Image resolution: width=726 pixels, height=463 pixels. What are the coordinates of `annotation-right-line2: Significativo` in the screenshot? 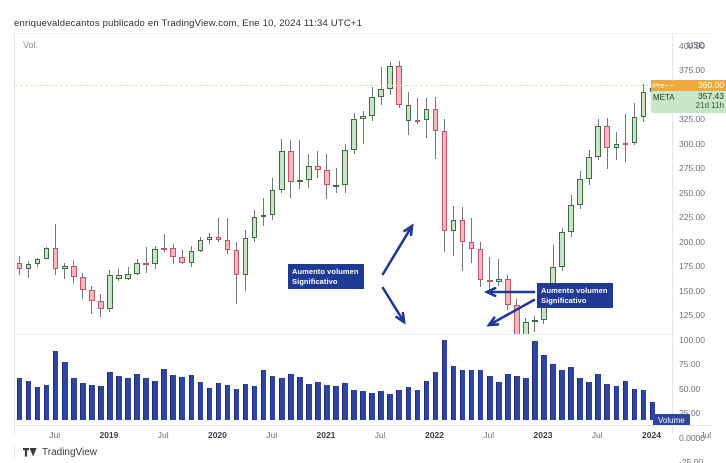 It's located at (564, 300).